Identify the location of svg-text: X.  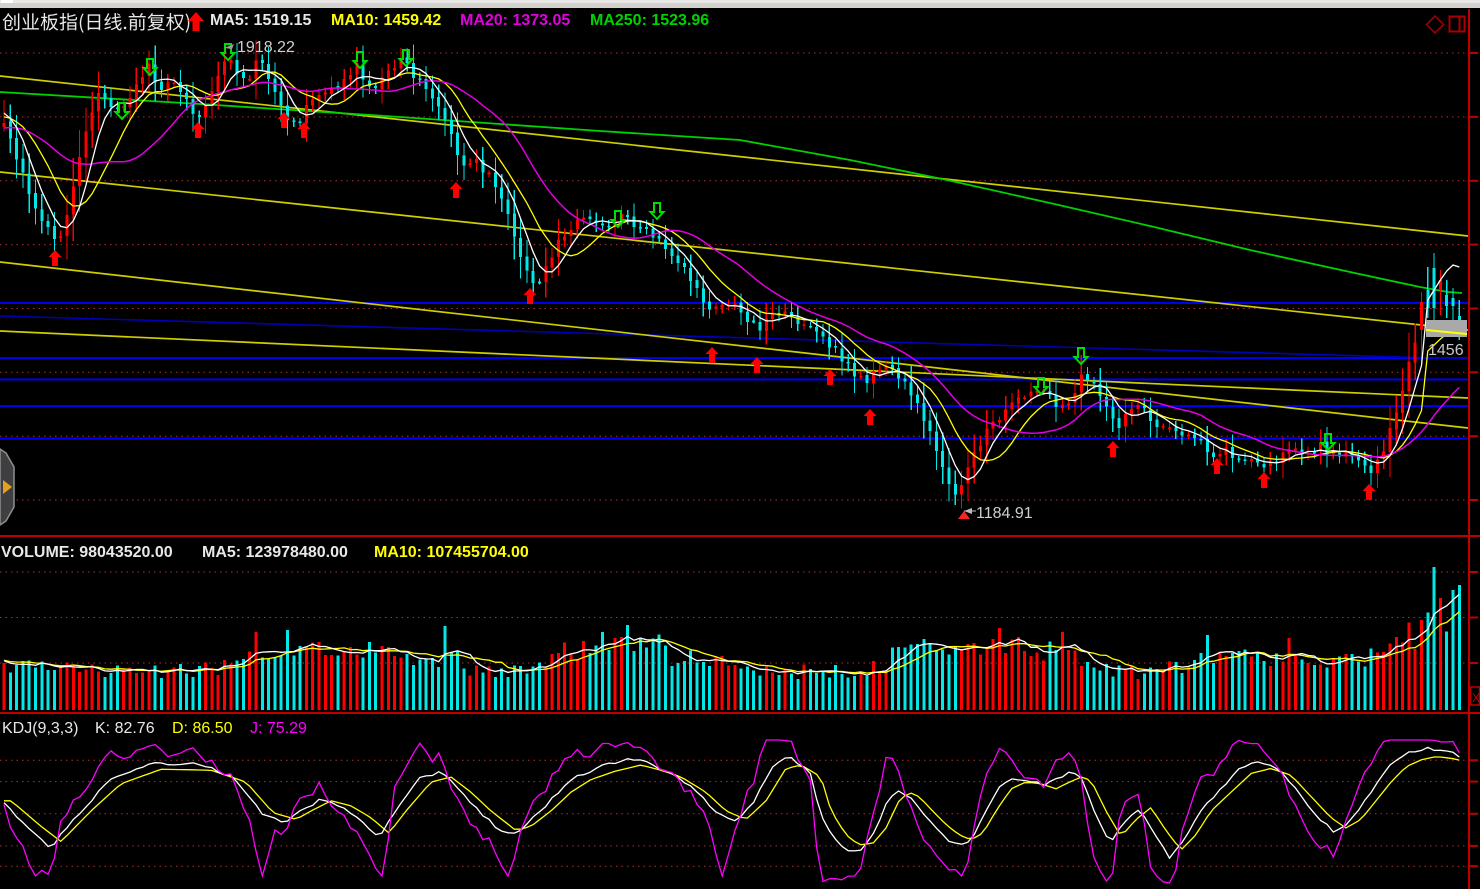
(1476, 698).